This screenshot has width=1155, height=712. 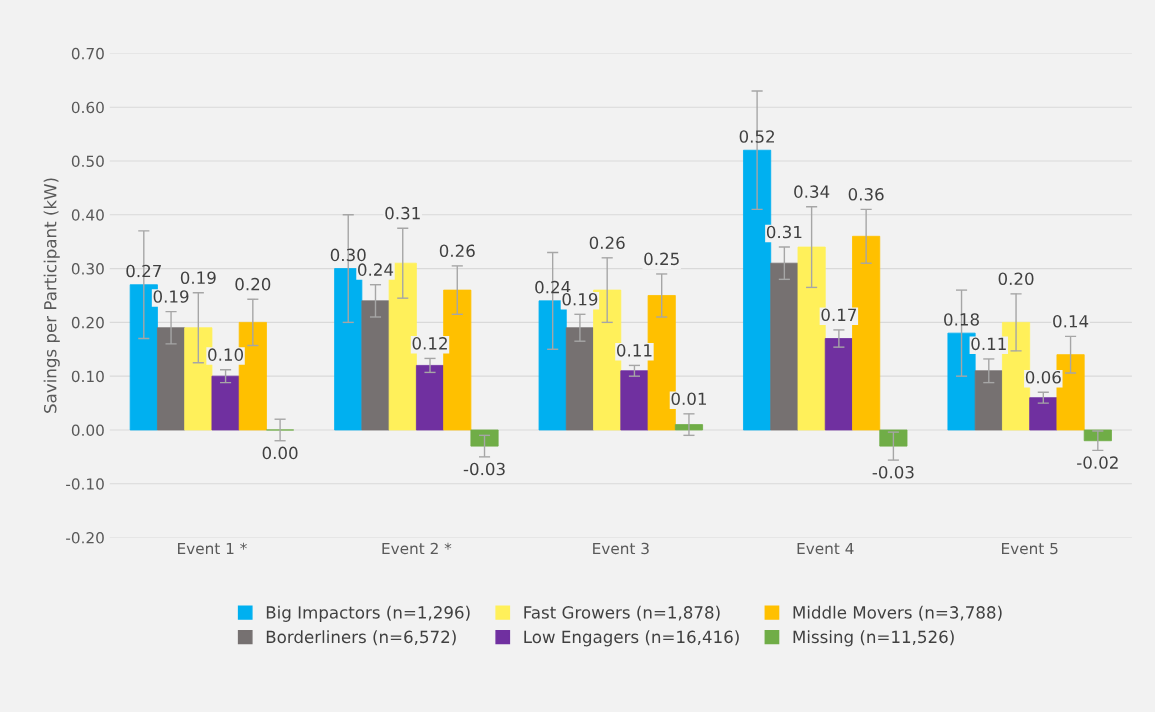 What do you see at coordinates (661, 259) in the screenshot?
I see `data-label: 0.25` at bounding box center [661, 259].